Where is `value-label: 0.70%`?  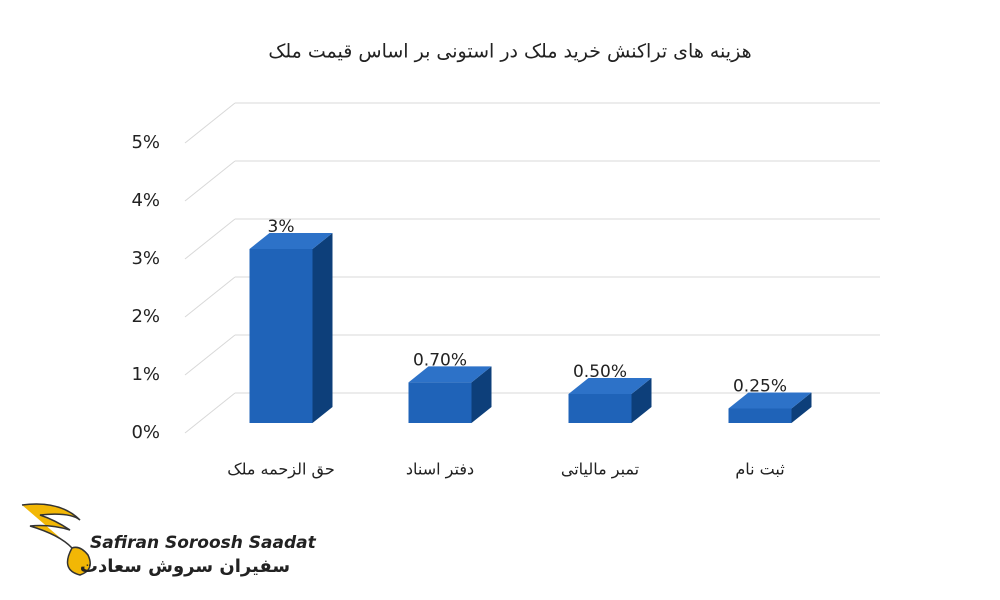
value-label: 0.70% is located at coordinates (440, 360).